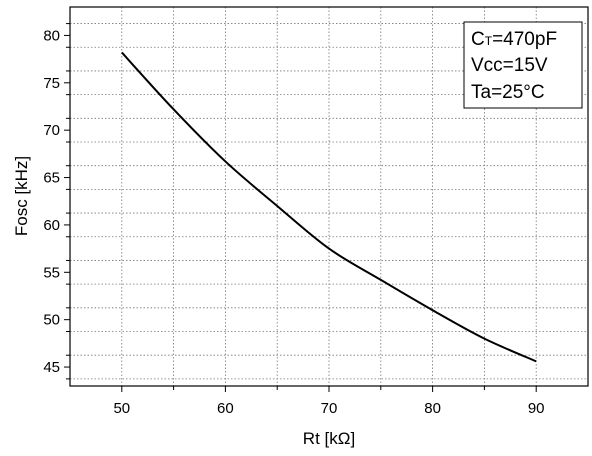  Describe the element at coordinates (508, 92) in the screenshot. I see `annotation-line-3: Ta=25°C` at that location.